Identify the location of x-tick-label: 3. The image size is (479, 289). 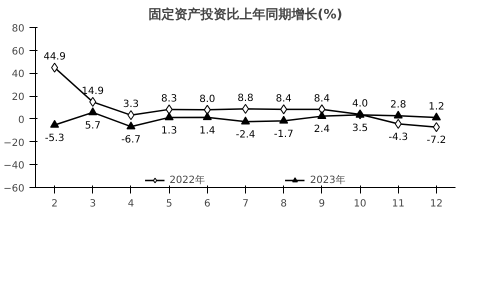
(93, 204).